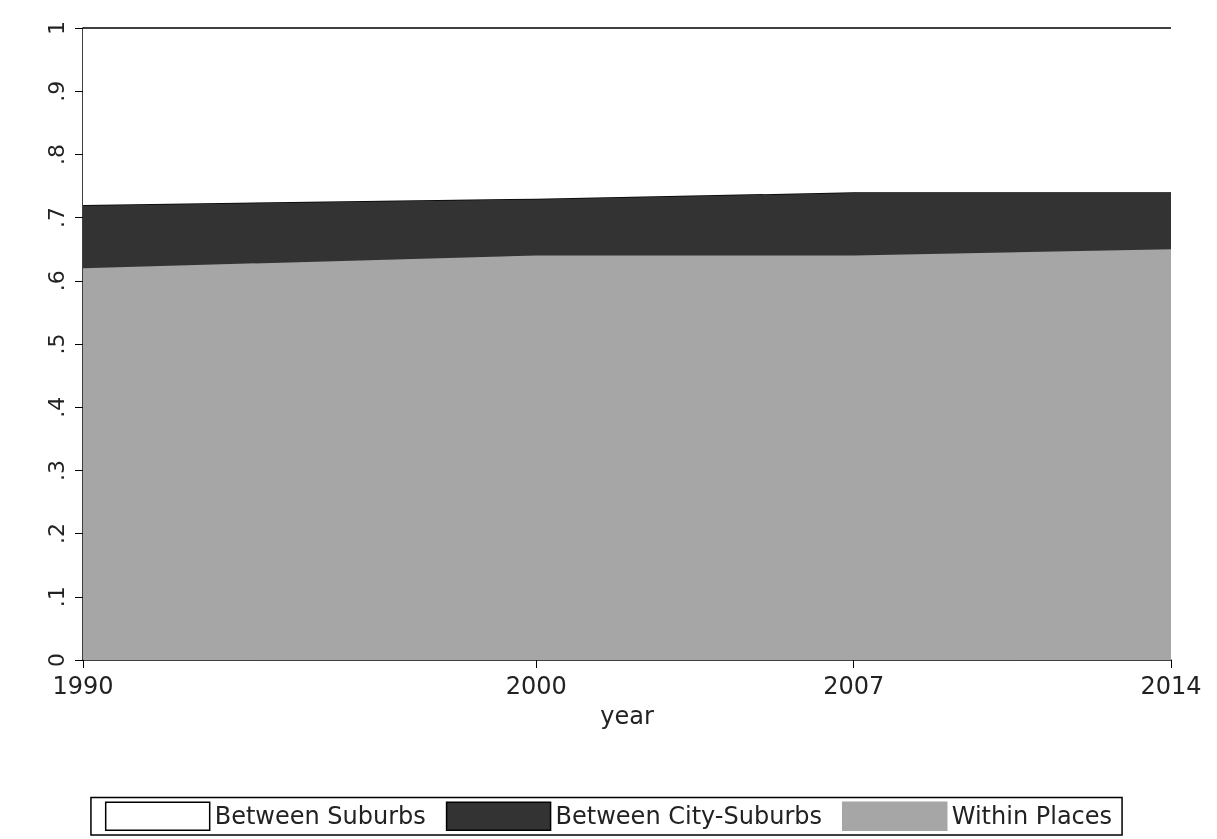  What do you see at coordinates (56, 154) in the screenshot?
I see `y-tick-label: .8` at bounding box center [56, 154].